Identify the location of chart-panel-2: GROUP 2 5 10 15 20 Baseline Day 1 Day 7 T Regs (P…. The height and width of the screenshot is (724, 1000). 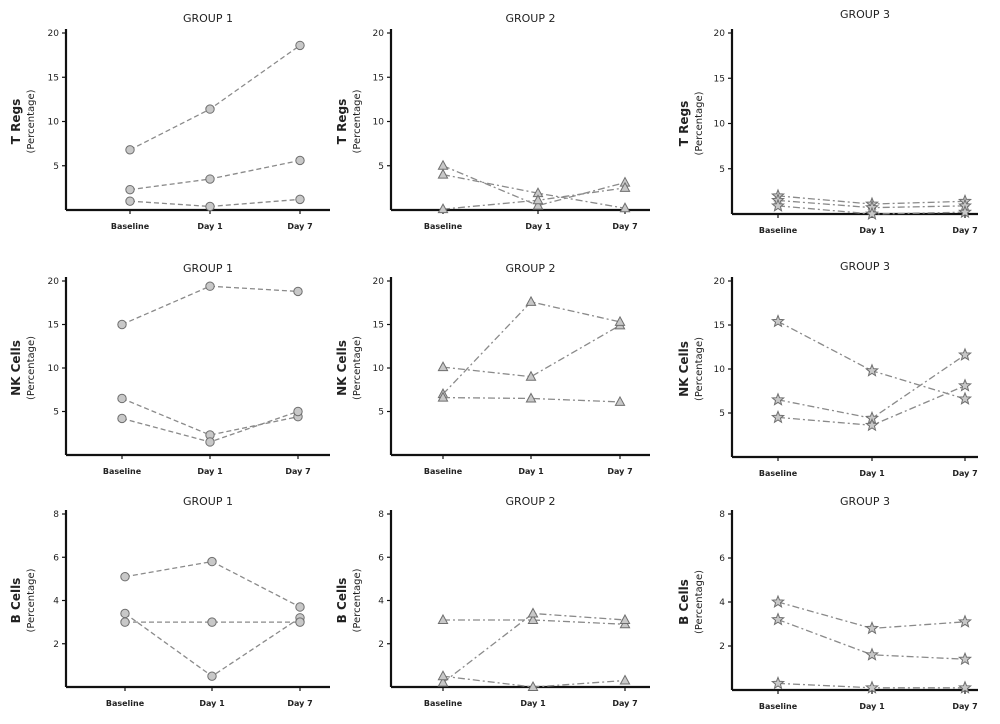
(492, 121).